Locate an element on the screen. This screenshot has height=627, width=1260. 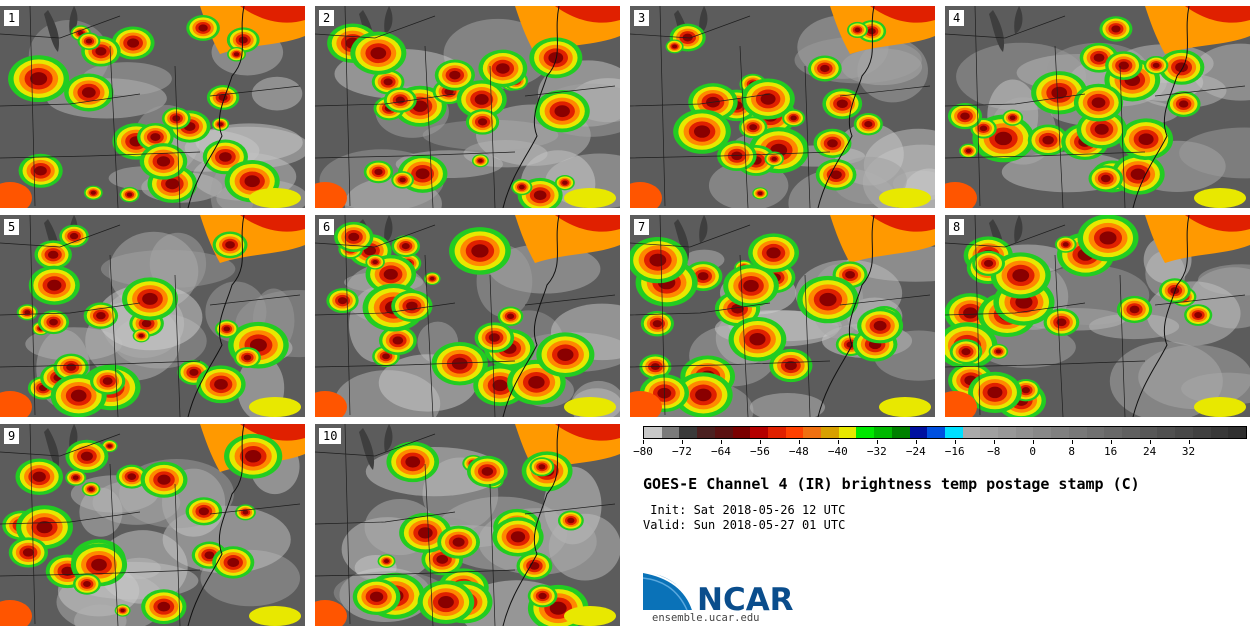
colorbar-tick-label: −80 is located at coordinates (643, 451).